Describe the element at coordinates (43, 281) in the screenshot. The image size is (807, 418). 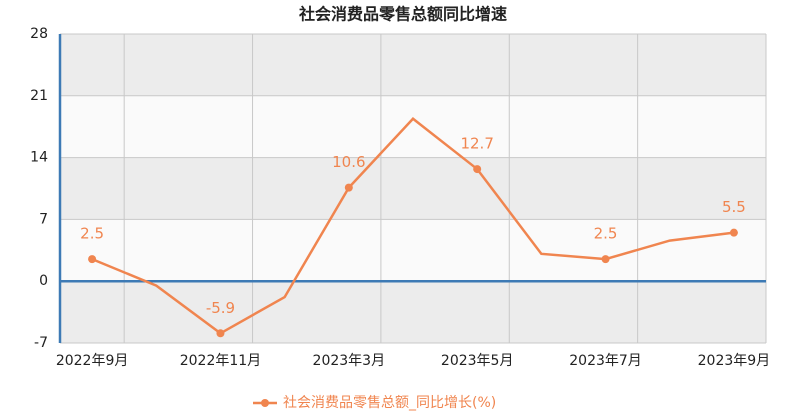
I see `y-tick-label: 0` at that location.